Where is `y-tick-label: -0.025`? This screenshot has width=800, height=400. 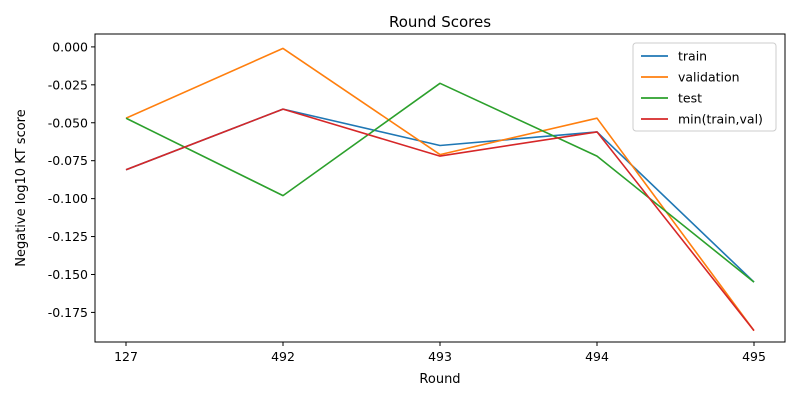
y-tick-label: -0.025 is located at coordinates (68, 84).